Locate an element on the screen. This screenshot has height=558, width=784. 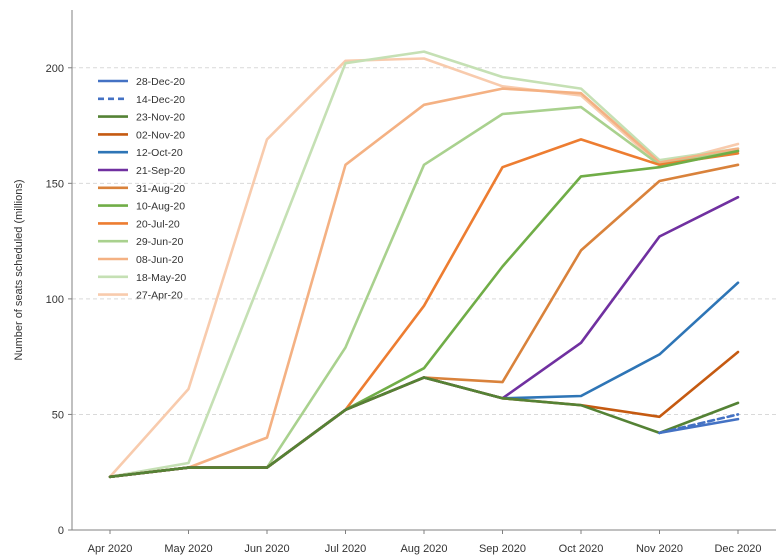
y-tick-label: 100 is located at coordinates (55, 300).